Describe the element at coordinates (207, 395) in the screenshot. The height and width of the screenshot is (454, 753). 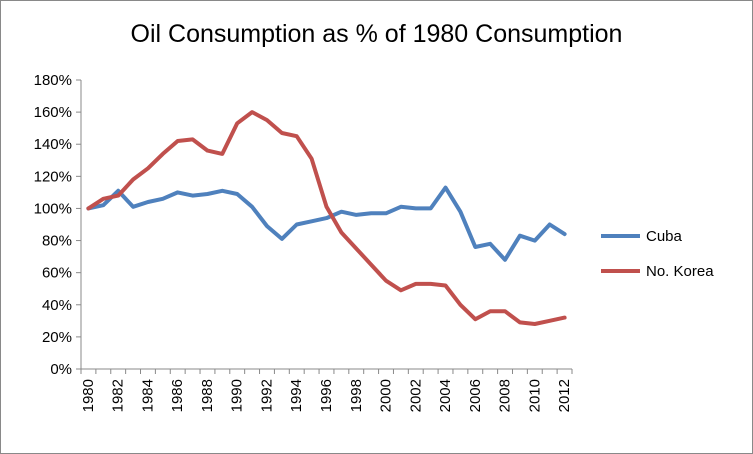
I see `x-tick-label: 1988` at that location.